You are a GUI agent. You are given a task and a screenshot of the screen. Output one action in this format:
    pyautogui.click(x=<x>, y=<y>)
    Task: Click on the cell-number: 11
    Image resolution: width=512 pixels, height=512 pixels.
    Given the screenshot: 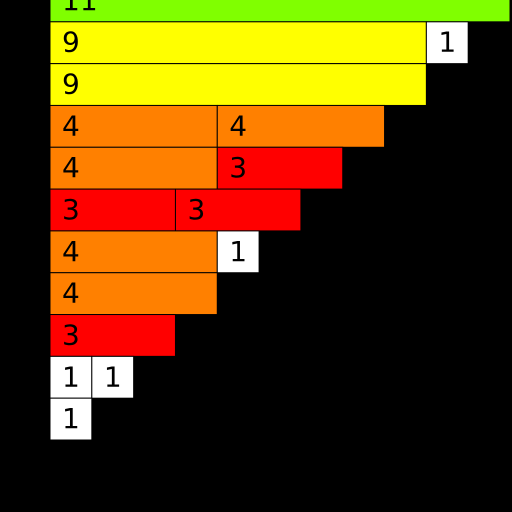 What is the action you would take?
    pyautogui.click(x=80, y=8)
    